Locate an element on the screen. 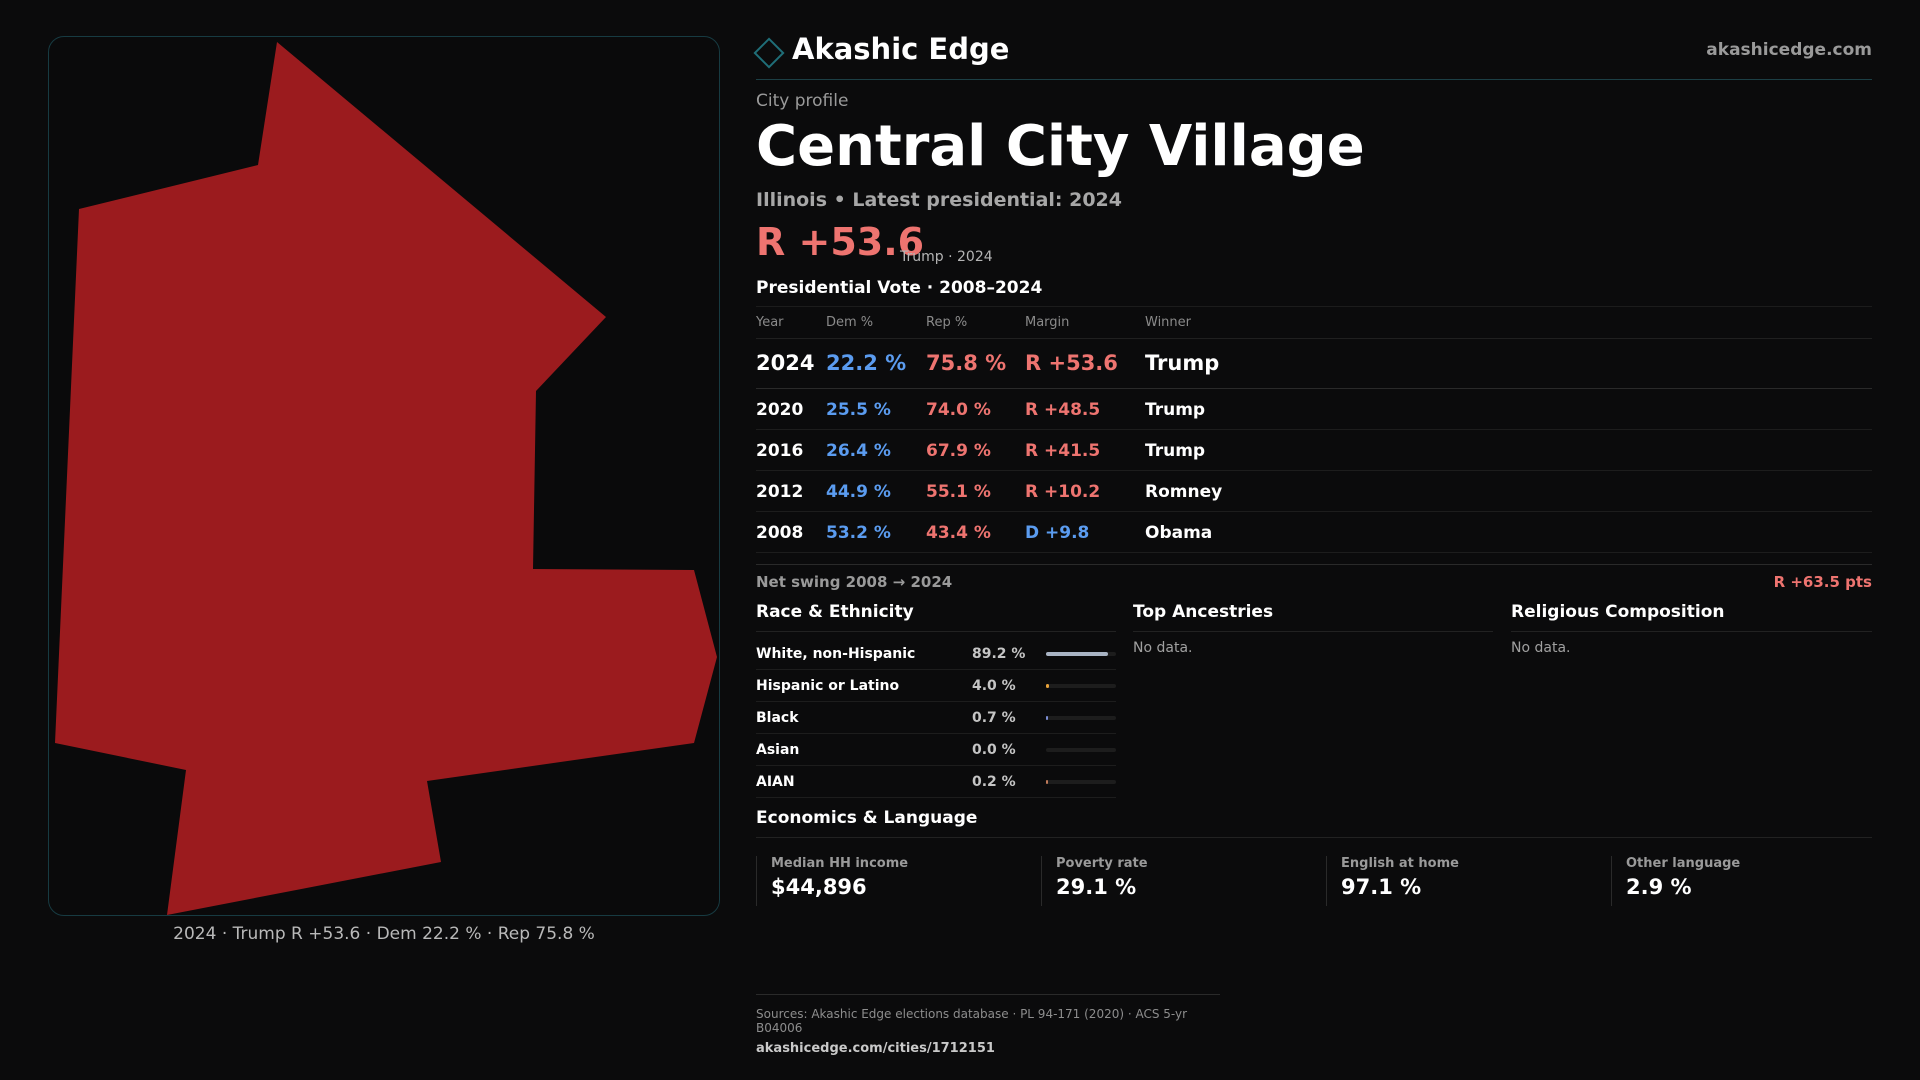 The width and height of the screenshot is (1920, 1080). econ-cell-other-language: Other language 2.9 % is located at coordinates (1746, 881).